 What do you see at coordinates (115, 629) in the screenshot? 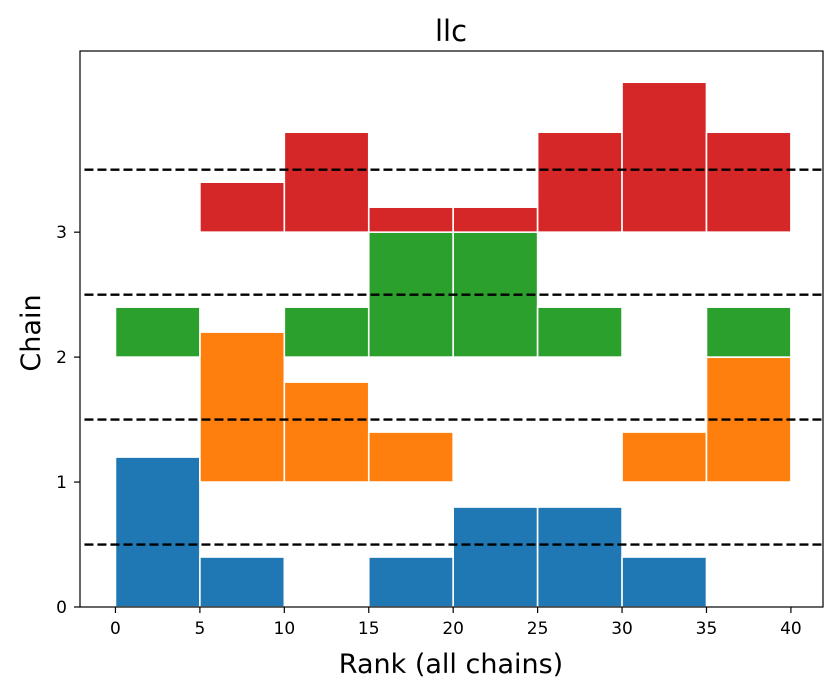
I see `x-tick-label-0: 0` at bounding box center [115, 629].